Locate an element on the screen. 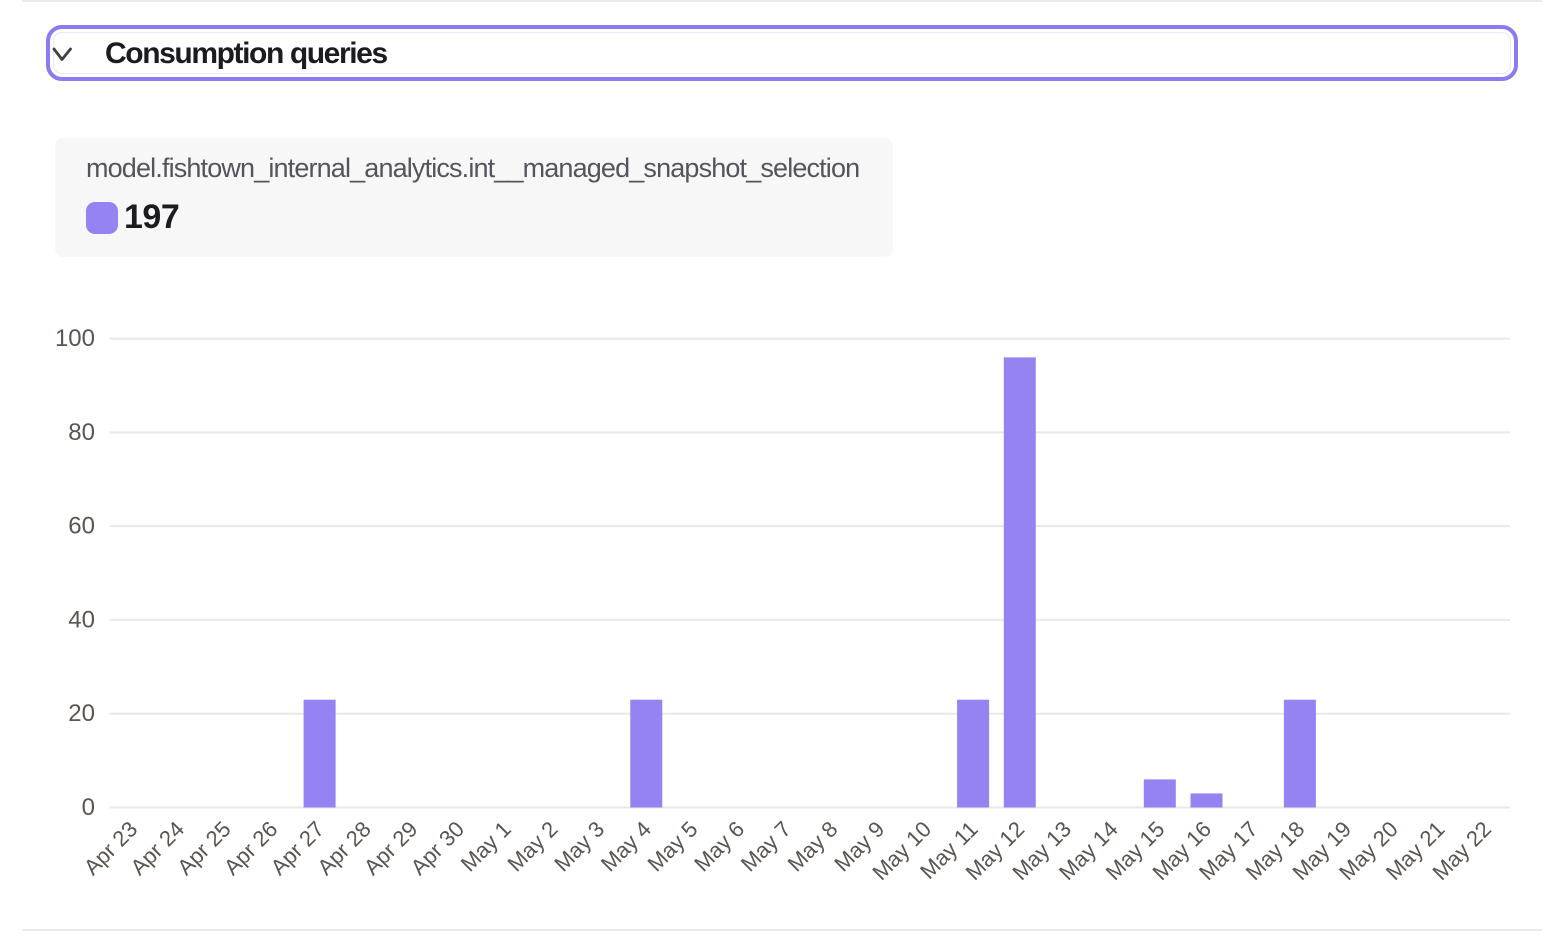  svg-text: 0 is located at coordinates (88, 807).